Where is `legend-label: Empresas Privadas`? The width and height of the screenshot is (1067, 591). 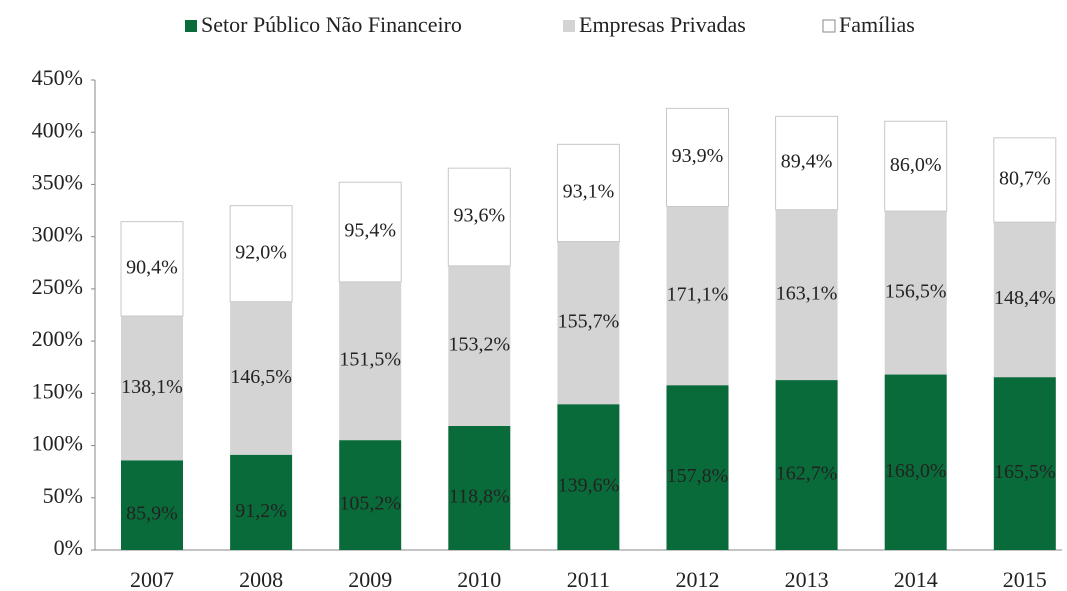 legend-label: Empresas Privadas is located at coordinates (662, 24).